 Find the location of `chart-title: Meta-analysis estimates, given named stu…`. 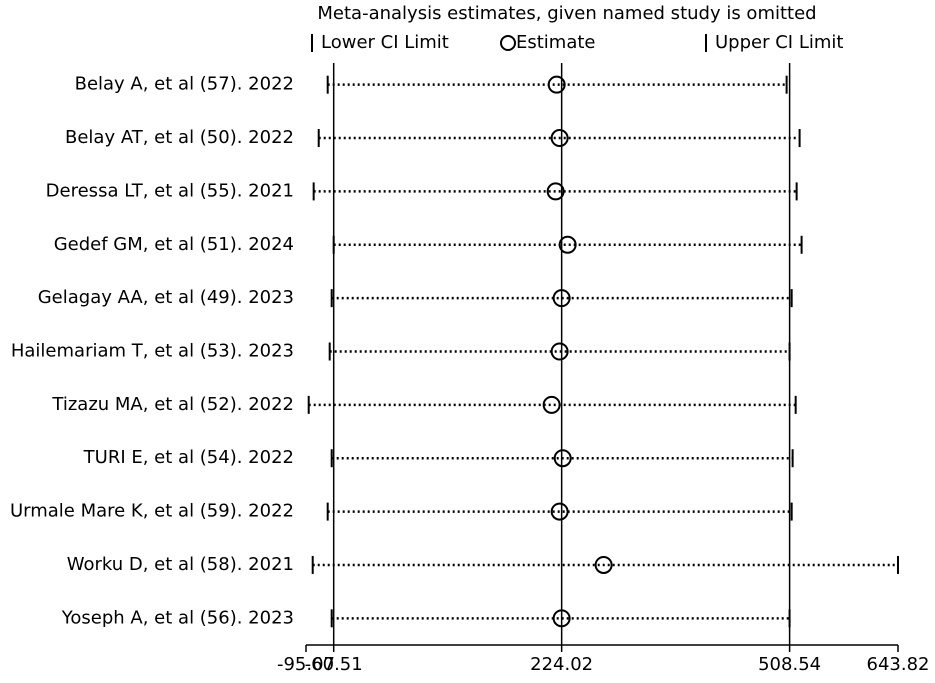

chart-title: Meta-analysis estimates, given named stu… is located at coordinates (566, 13).